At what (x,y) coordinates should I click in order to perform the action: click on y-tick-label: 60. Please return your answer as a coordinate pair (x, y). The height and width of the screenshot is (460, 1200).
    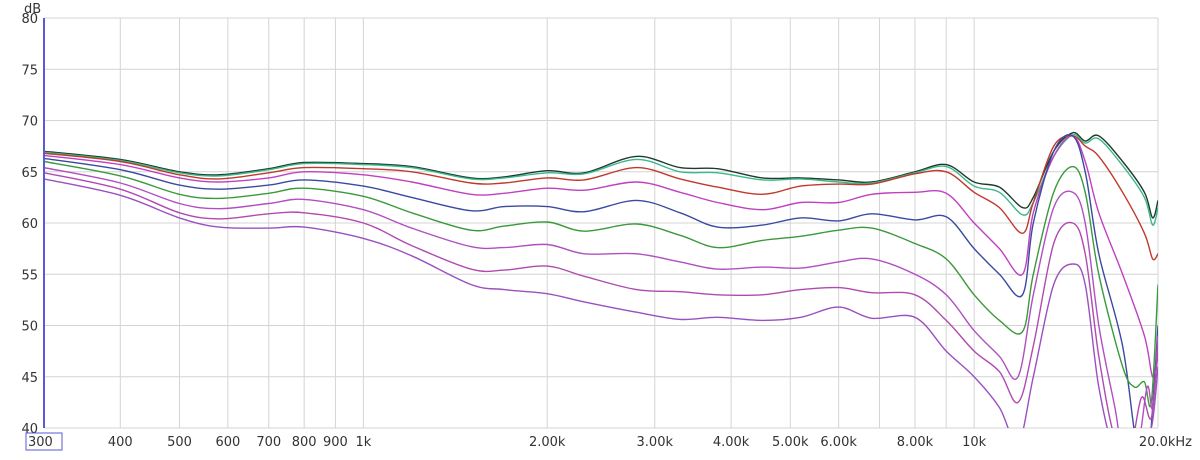
    Looking at the image, I should click on (29, 224).